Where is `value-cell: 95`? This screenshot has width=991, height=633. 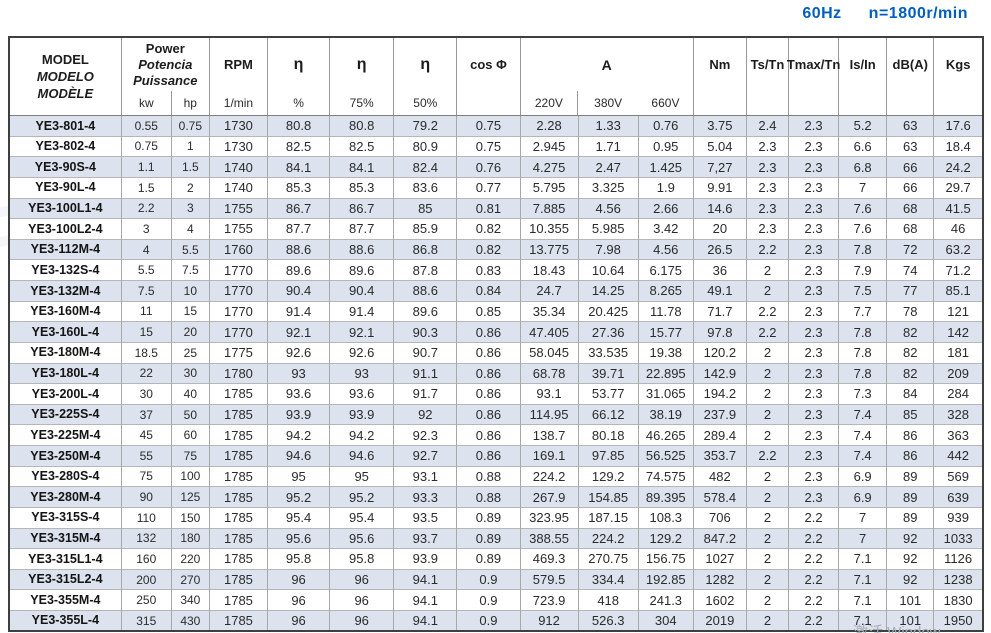 value-cell: 95 is located at coordinates (298, 476).